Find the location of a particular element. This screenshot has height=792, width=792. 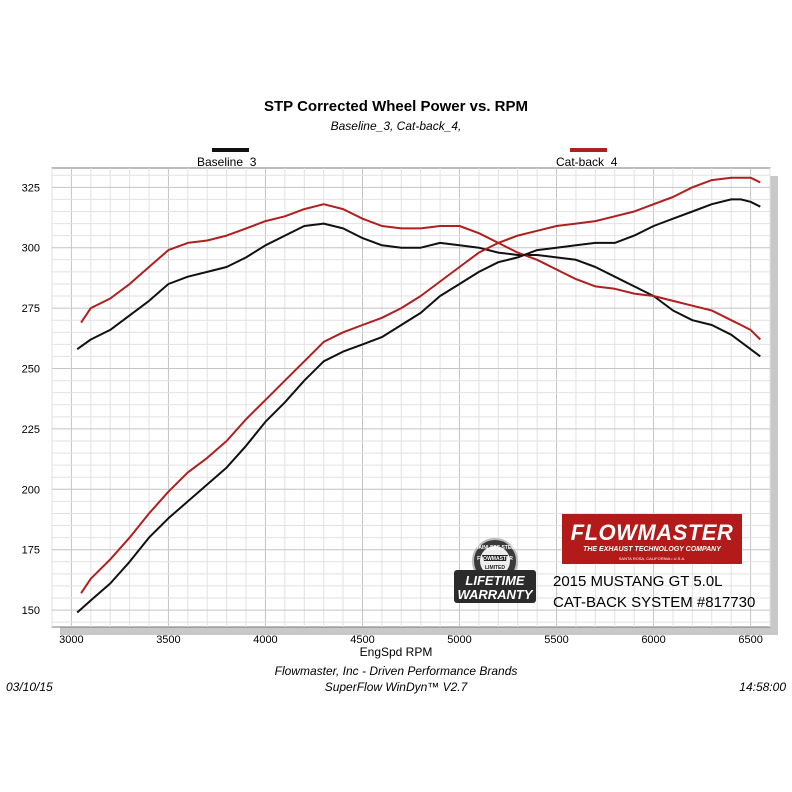

legend-swatch-catback is located at coordinates (588, 150).